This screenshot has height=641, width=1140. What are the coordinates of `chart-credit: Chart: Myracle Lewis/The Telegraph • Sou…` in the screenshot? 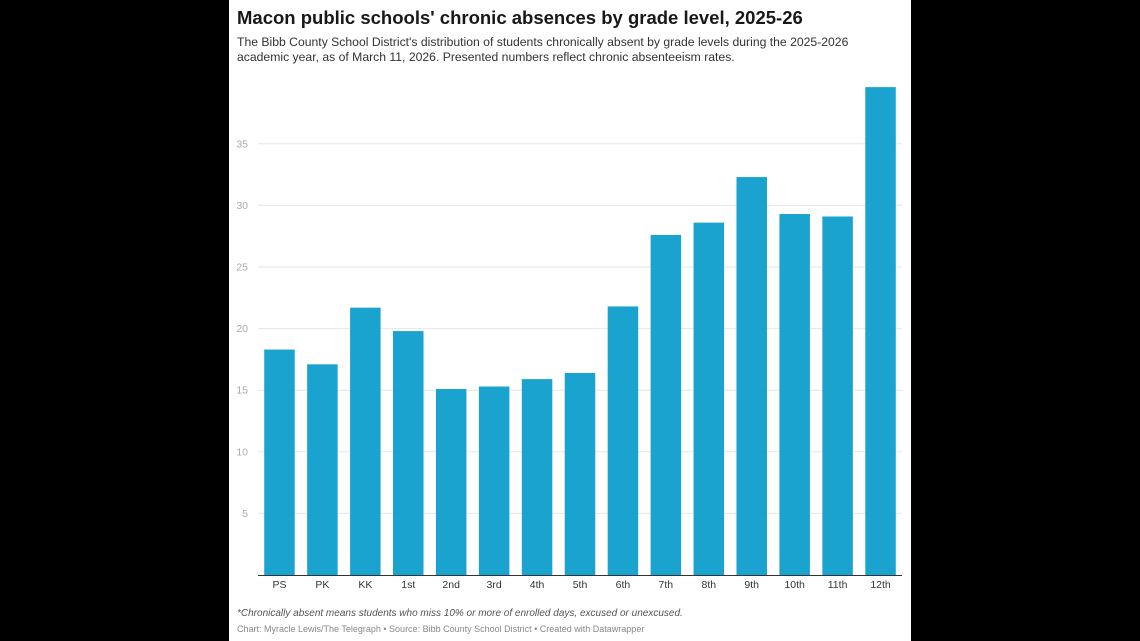 It's located at (441, 629).